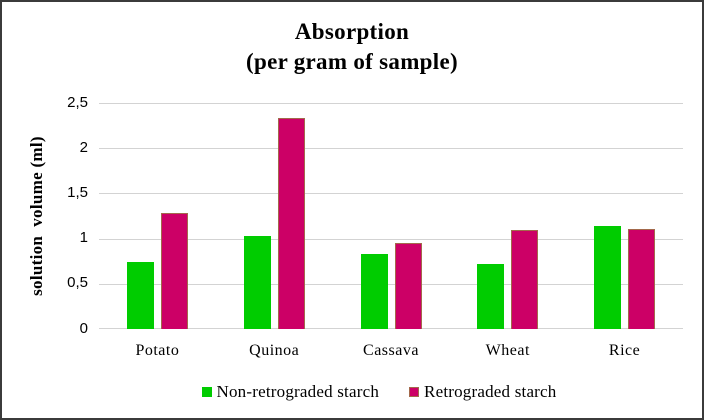 The width and height of the screenshot is (704, 420). Describe the element at coordinates (298, 391) in the screenshot. I see `legend-label: Non-retrograded starch` at that location.